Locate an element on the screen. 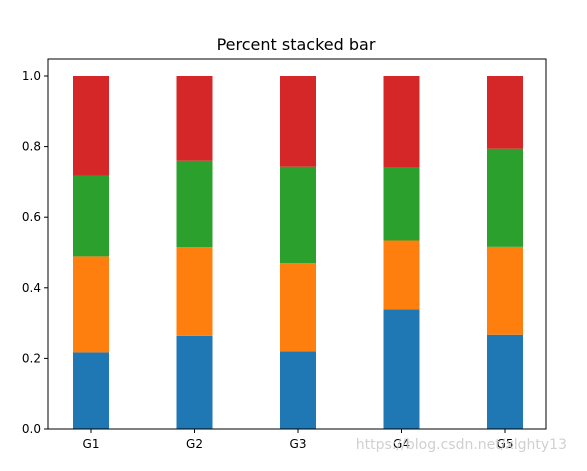 Image resolution: width=587 pixels, height=471 pixels. chart-title: Percent stacked bar is located at coordinates (296, 44).